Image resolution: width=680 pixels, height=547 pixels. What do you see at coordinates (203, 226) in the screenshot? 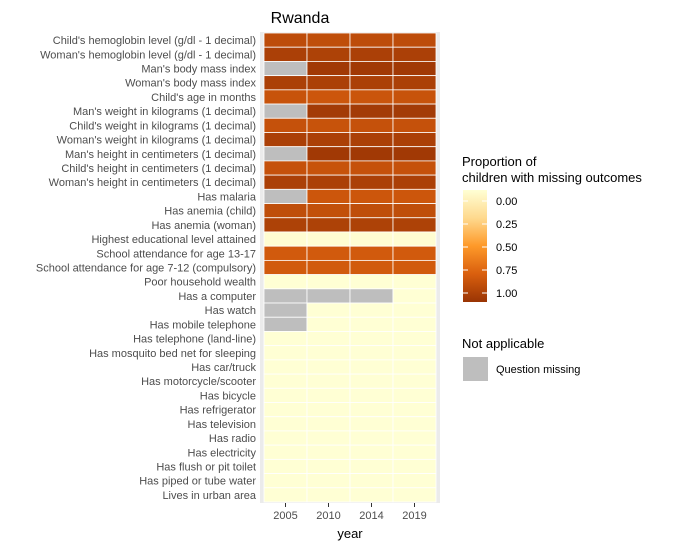
I see `y-tick-has-anemia-woman: Has anemia (woman)` at bounding box center [203, 226].